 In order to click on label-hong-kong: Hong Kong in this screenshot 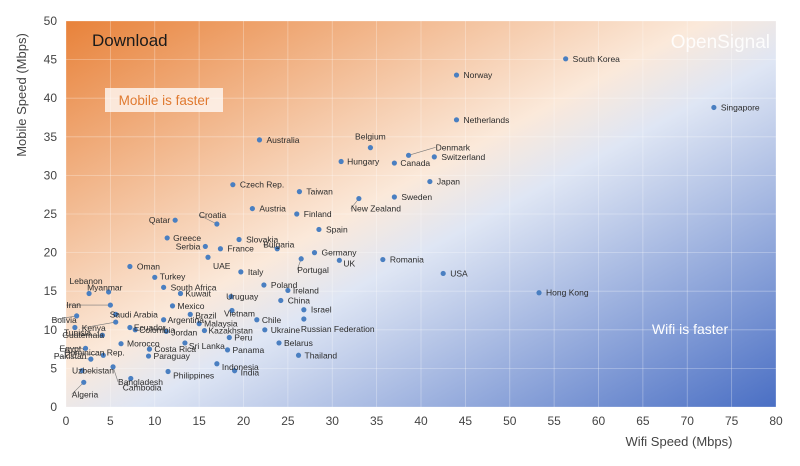, I will do `click(567, 293)`.